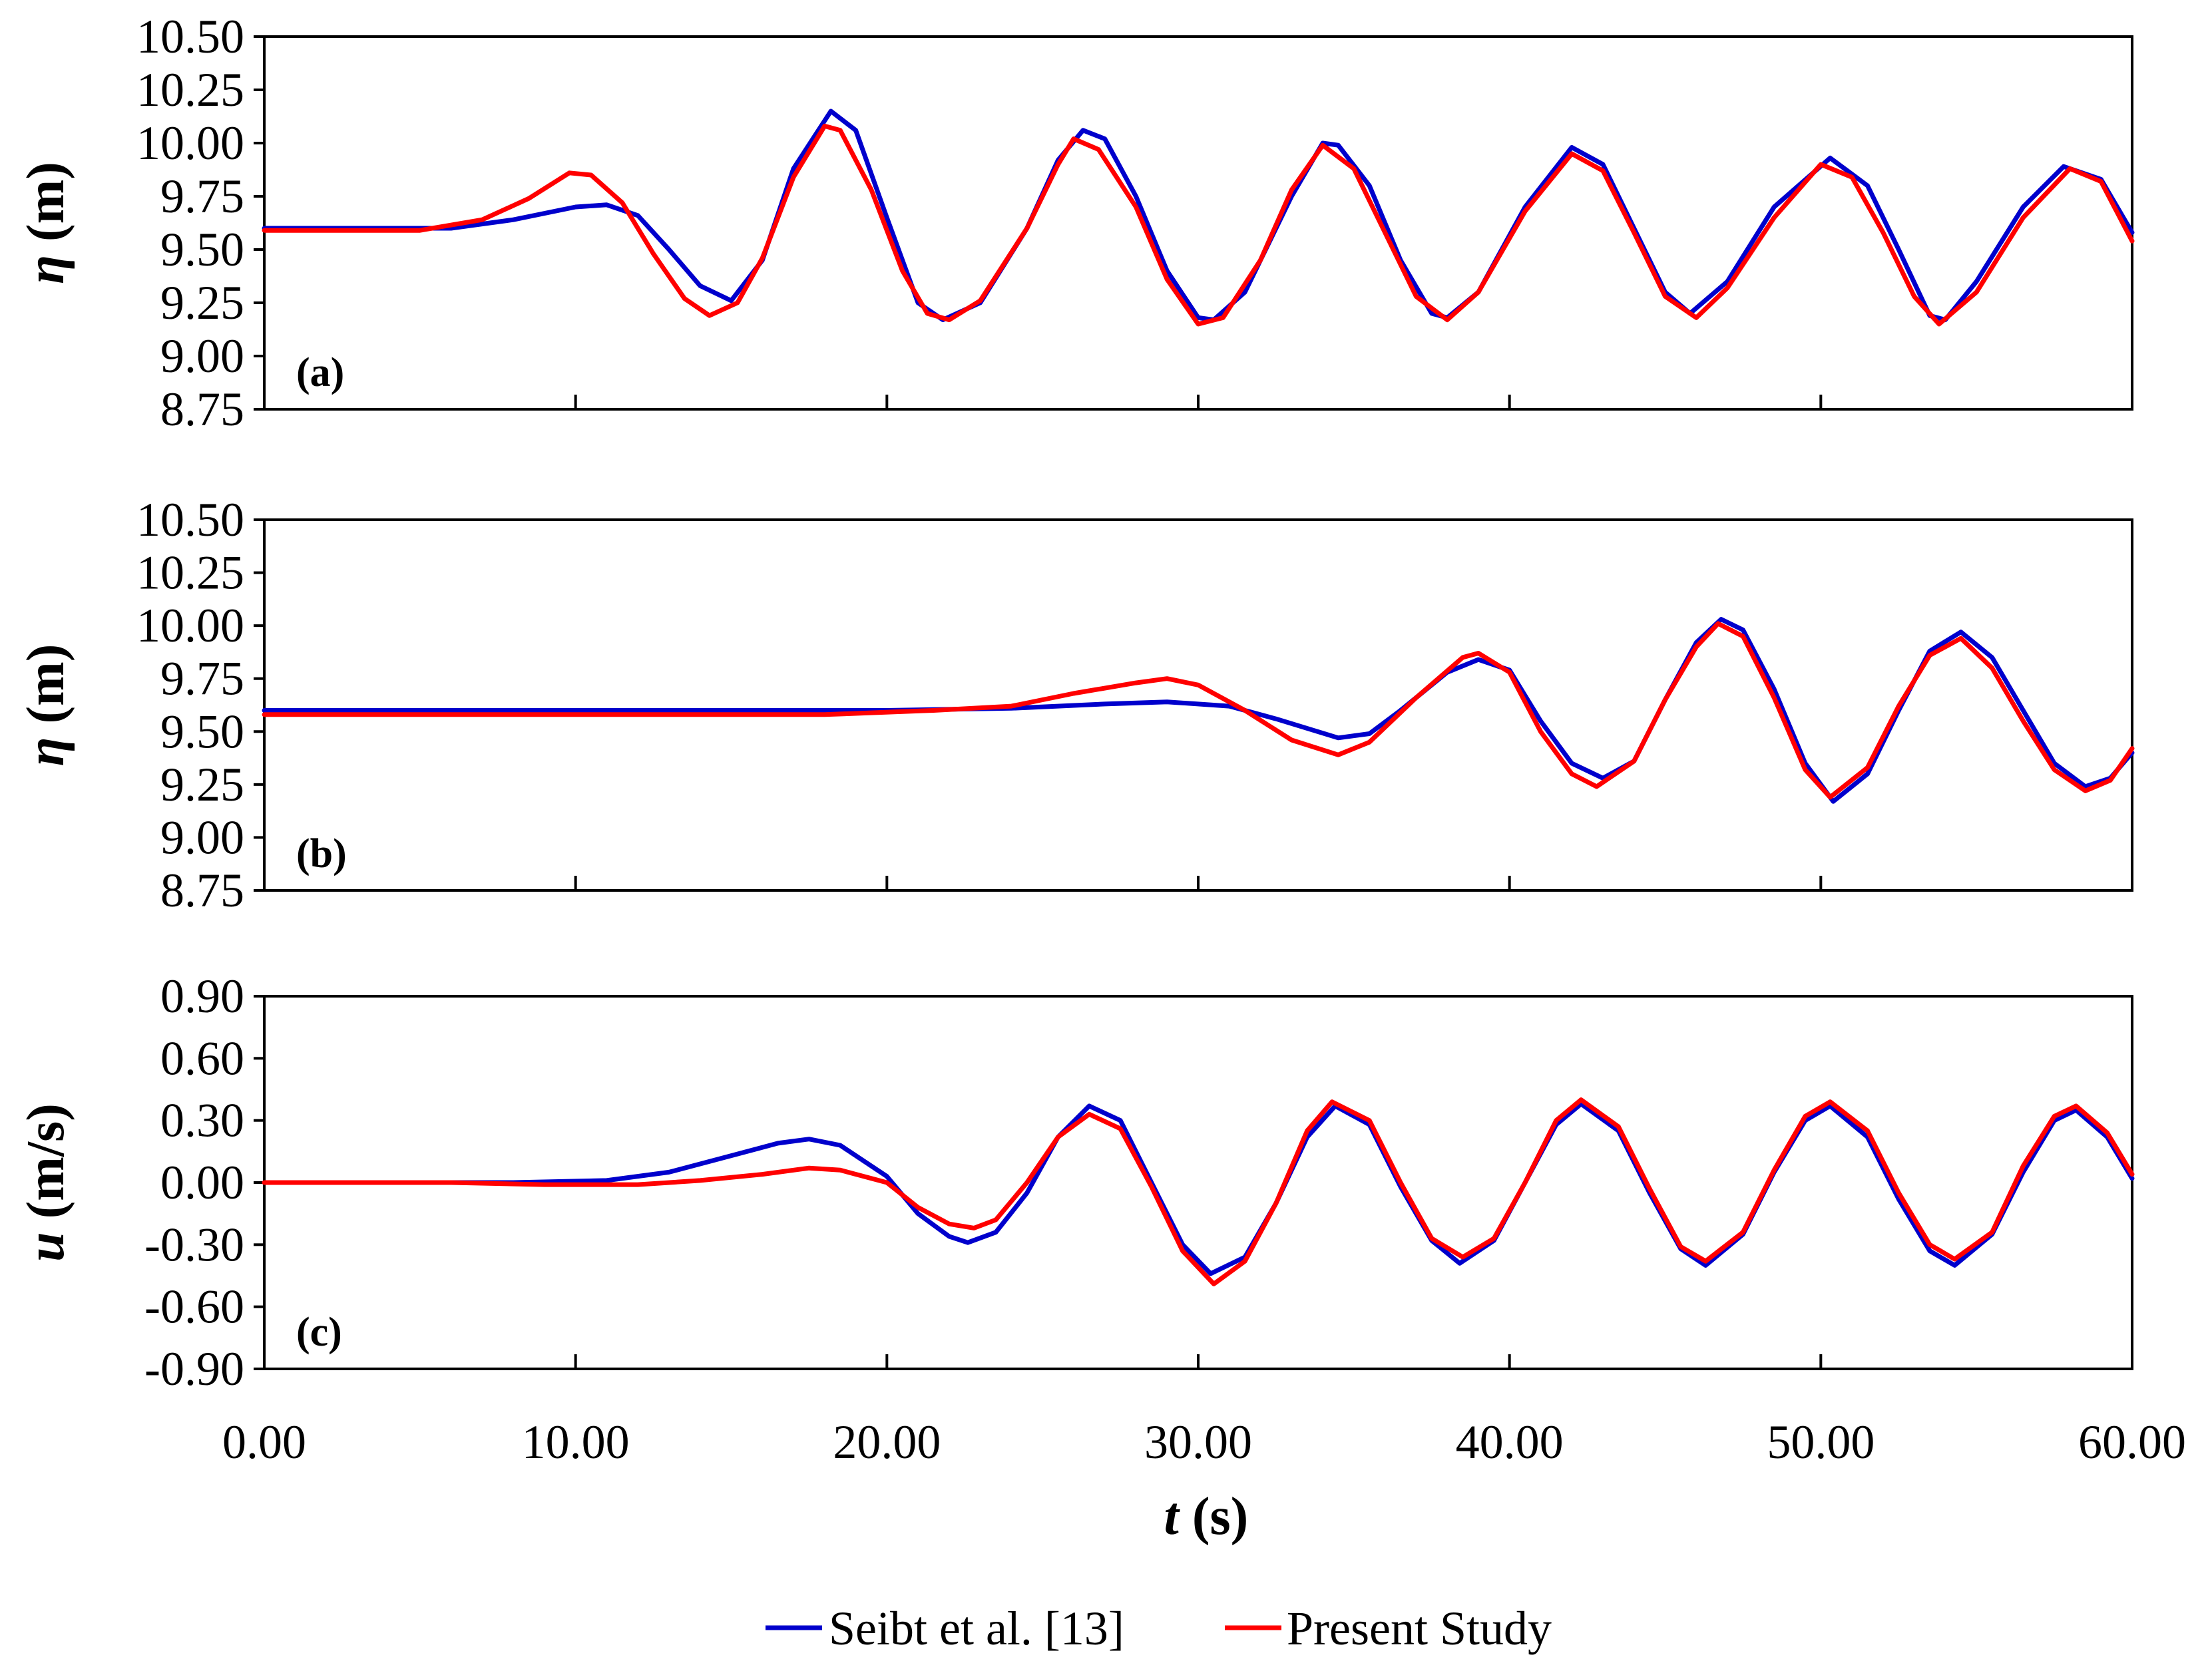 This screenshot has width=2212, height=1679. Describe the element at coordinates (264, 1442) in the screenshot. I see `x-tick-label: 0.00` at that location.